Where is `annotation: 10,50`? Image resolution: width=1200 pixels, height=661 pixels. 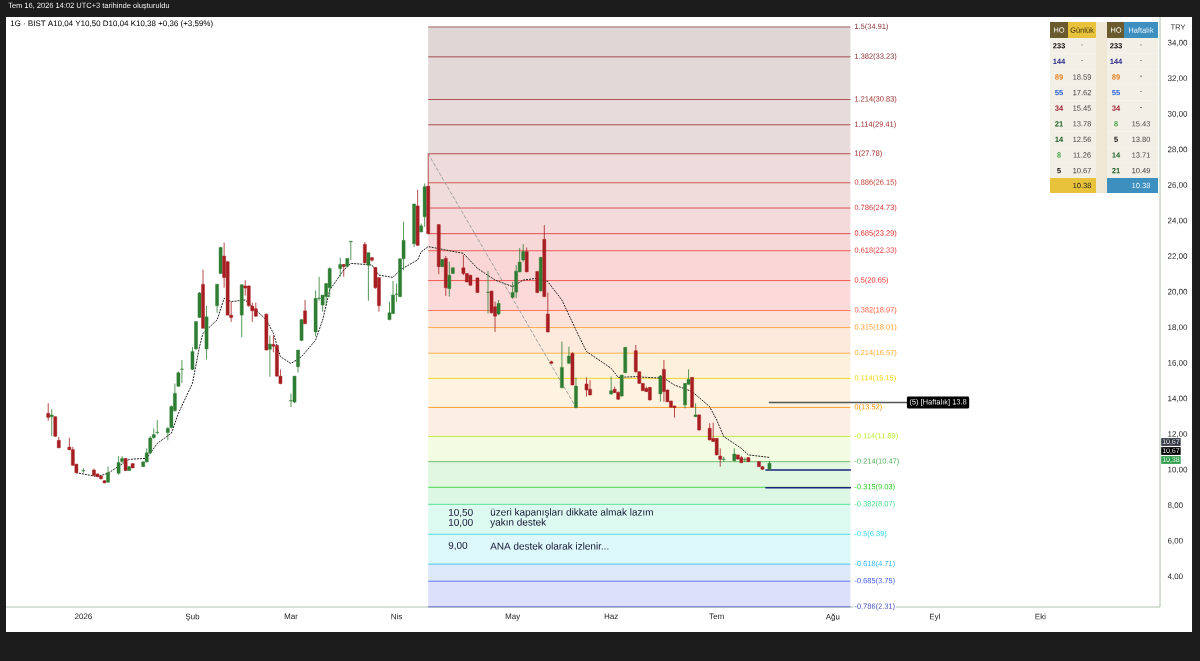 annotation: 10,50 is located at coordinates (460, 513).